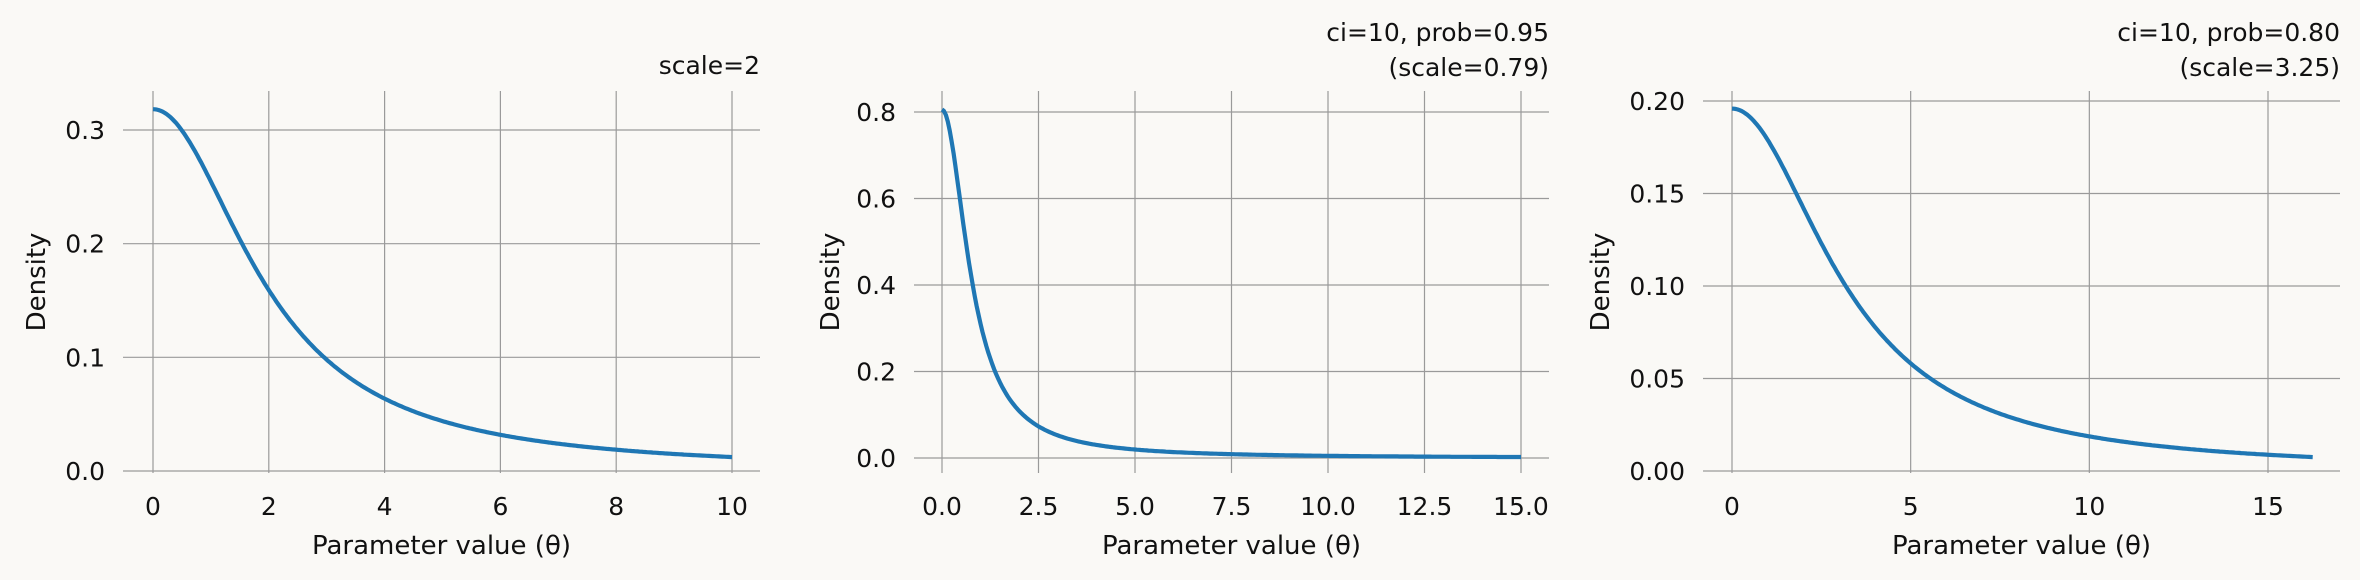 The width and height of the screenshot is (2360, 580). Describe the element at coordinates (1657, 379) in the screenshot. I see `y-tick-label: 0.05` at that location.